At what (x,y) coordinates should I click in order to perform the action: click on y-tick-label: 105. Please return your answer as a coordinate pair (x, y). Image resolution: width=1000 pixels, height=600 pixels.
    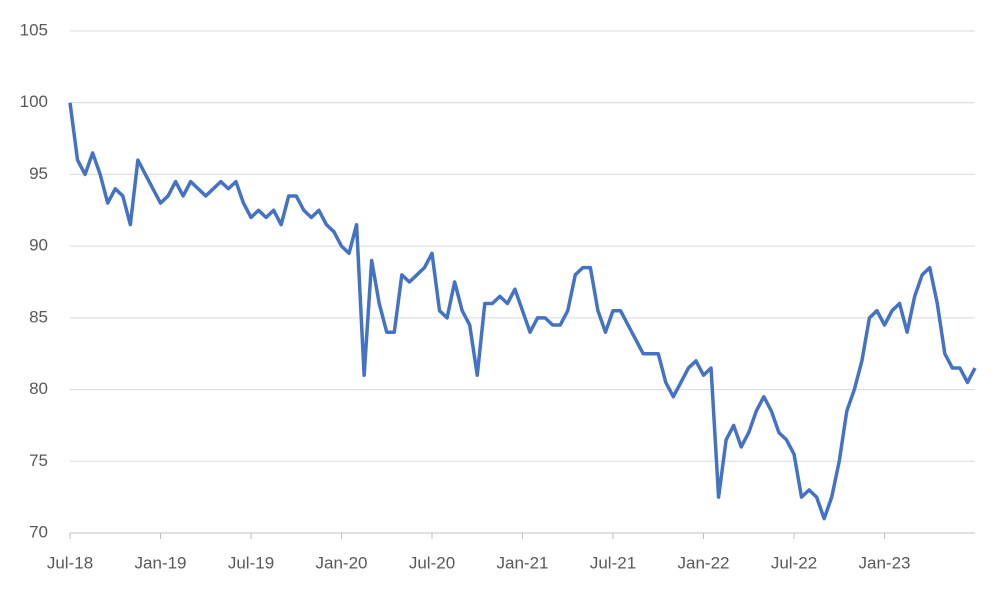
    Looking at the image, I should click on (34, 29).